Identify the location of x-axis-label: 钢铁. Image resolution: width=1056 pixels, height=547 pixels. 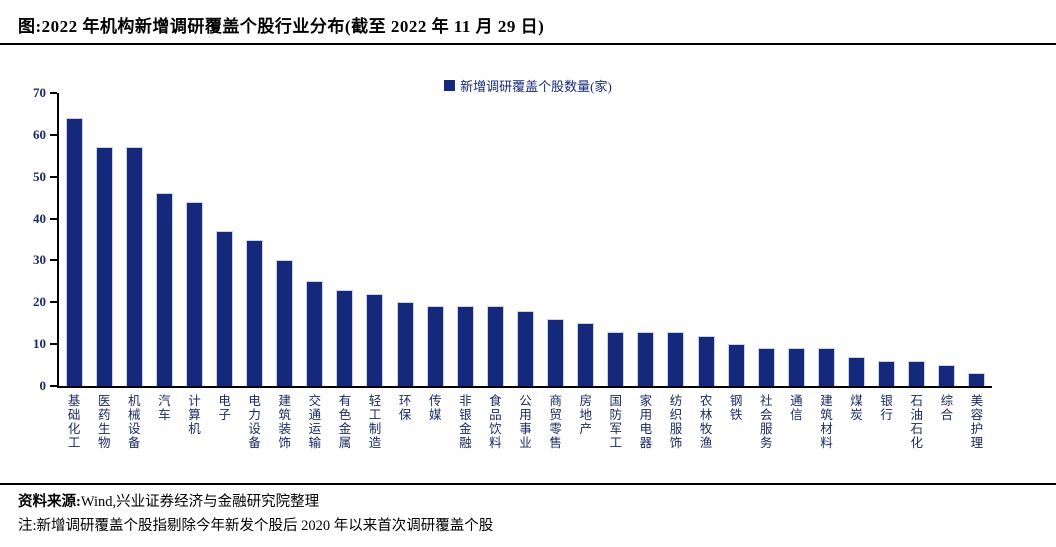
(734, 408).